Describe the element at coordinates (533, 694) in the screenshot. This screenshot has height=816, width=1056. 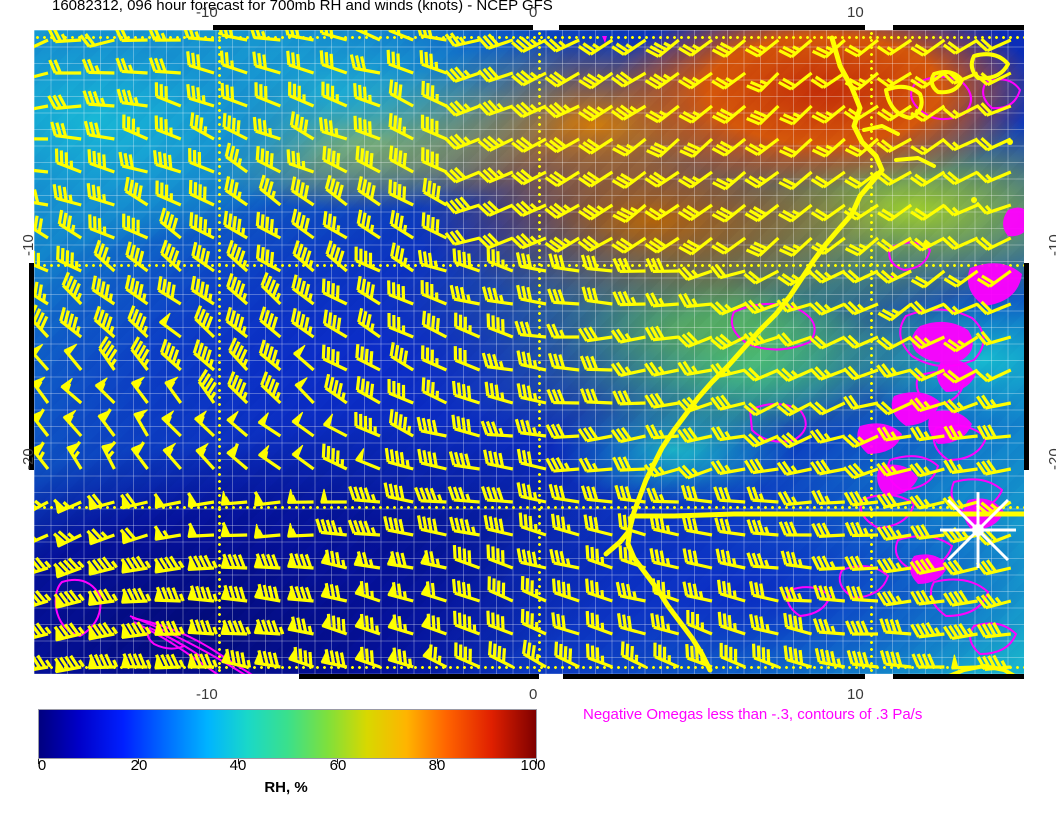
I see `xtick-bottom-0: 0` at that location.